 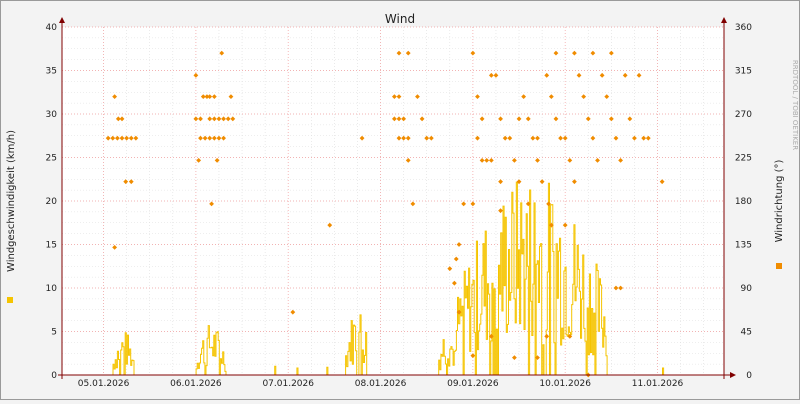 I want to click on y-right-tick-label: 315, so click(x=743, y=72).